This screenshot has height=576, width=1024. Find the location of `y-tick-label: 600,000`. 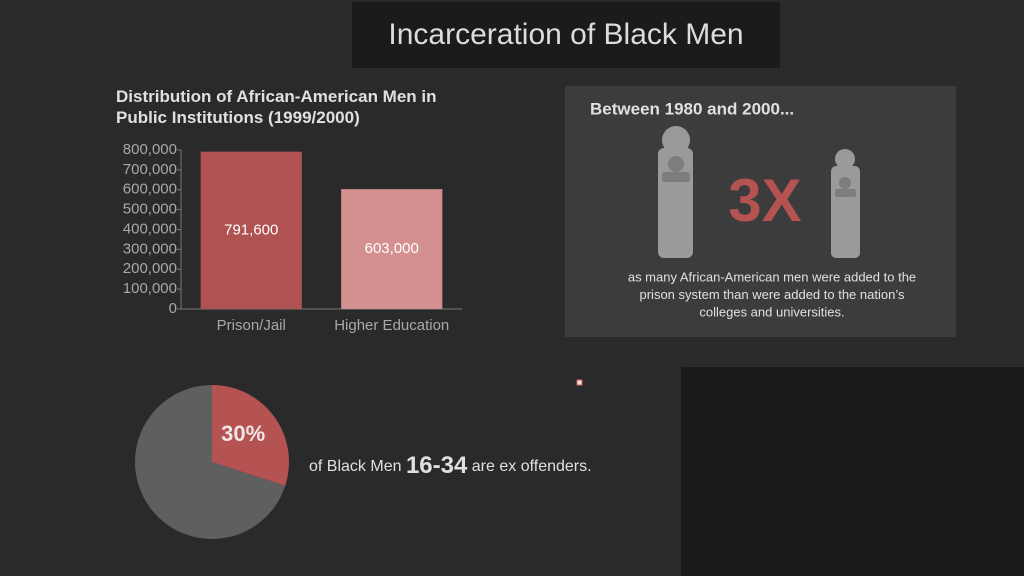

y-tick-label: 600,000 is located at coordinates (150, 189).